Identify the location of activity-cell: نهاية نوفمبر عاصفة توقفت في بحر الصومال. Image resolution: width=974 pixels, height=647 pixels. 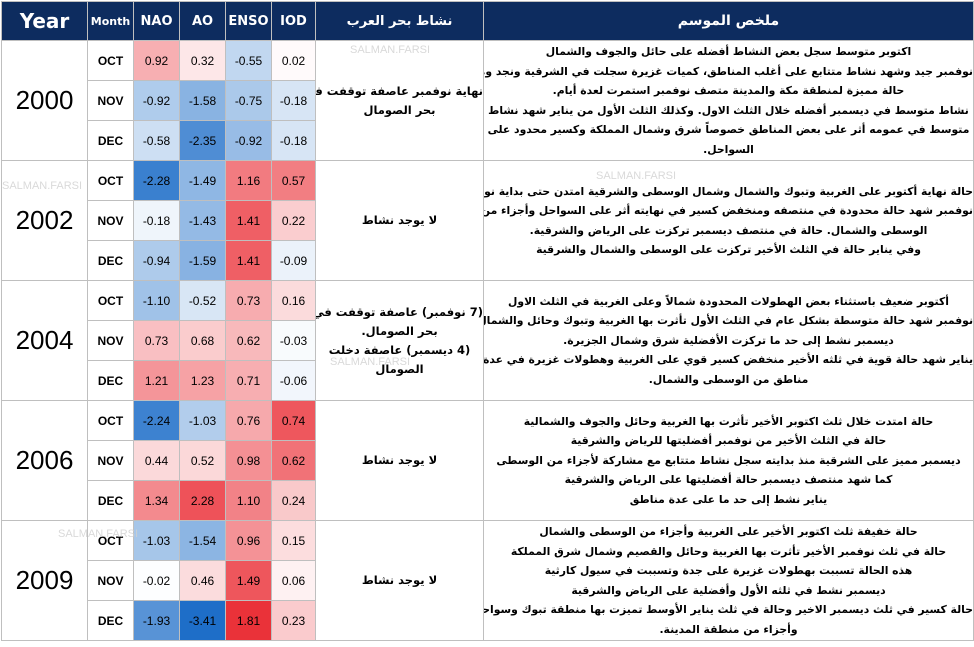
(399, 100).